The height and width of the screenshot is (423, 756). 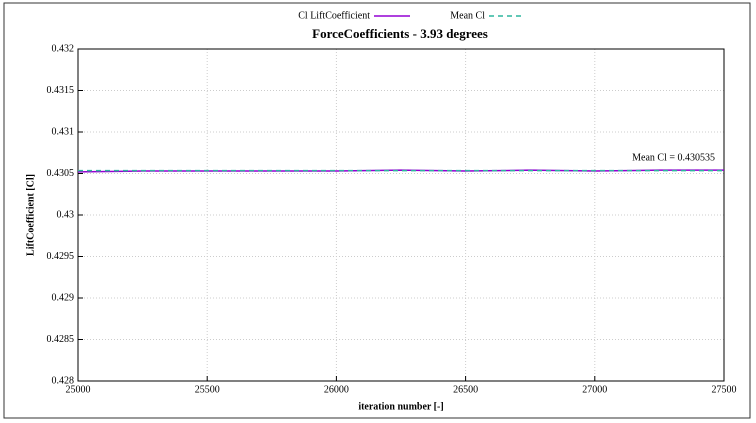 I want to click on y-tick-label: 0.428, so click(x=63, y=380).